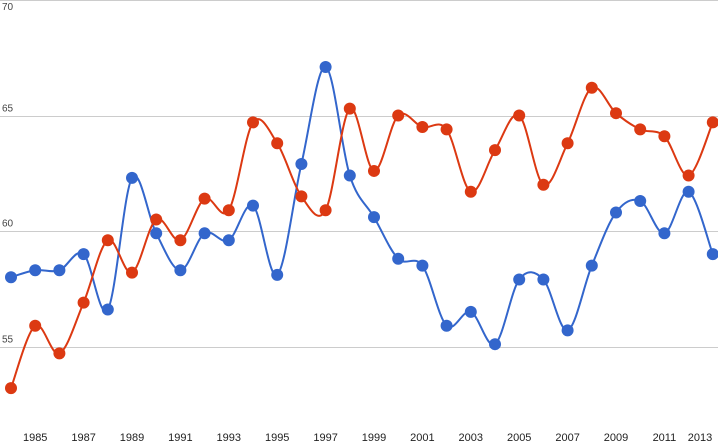 Image resolution: width=718 pixels, height=444 pixels. I want to click on y-tick-label: 70, so click(8, 7).